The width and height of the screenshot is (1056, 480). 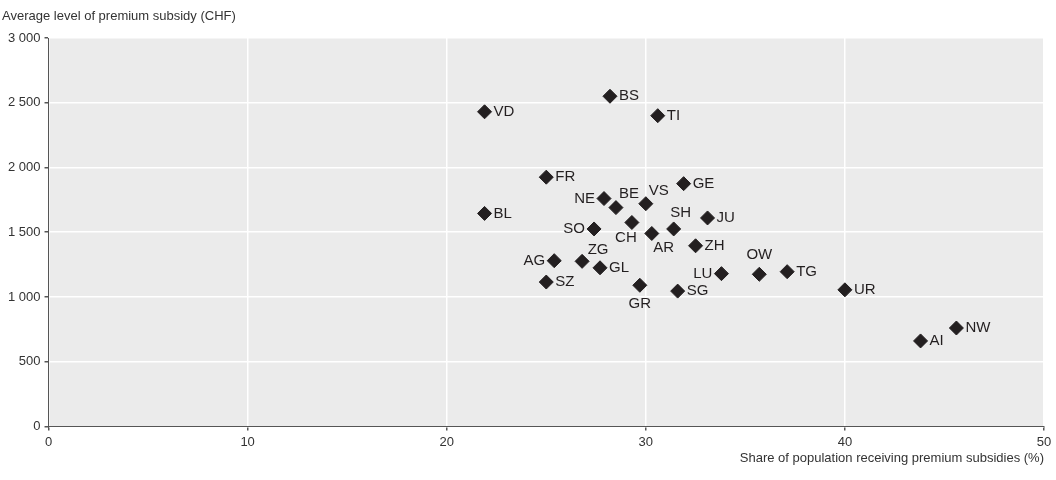 What do you see at coordinates (626, 236) in the screenshot?
I see `annotation: CH` at bounding box center [626, 236].